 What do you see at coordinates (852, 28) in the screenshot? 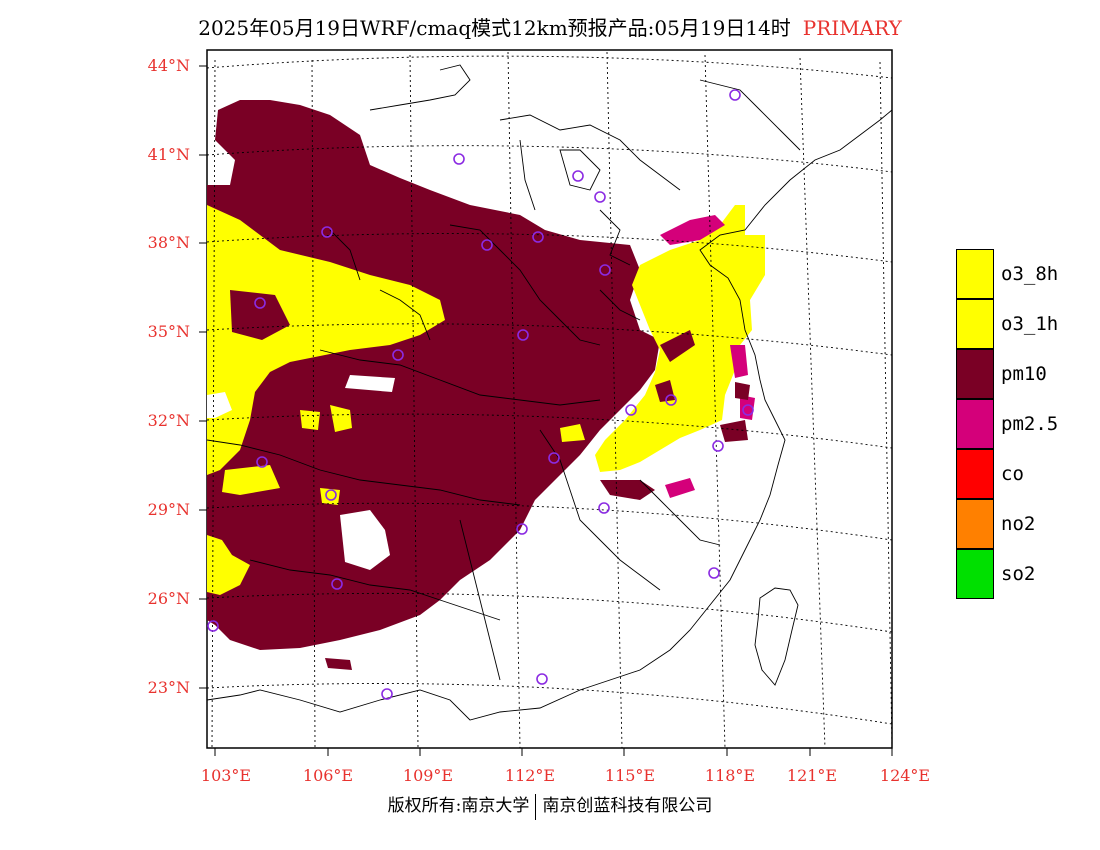
I see `primary-tag: PRIMARY` at bounding box center [852, 28].